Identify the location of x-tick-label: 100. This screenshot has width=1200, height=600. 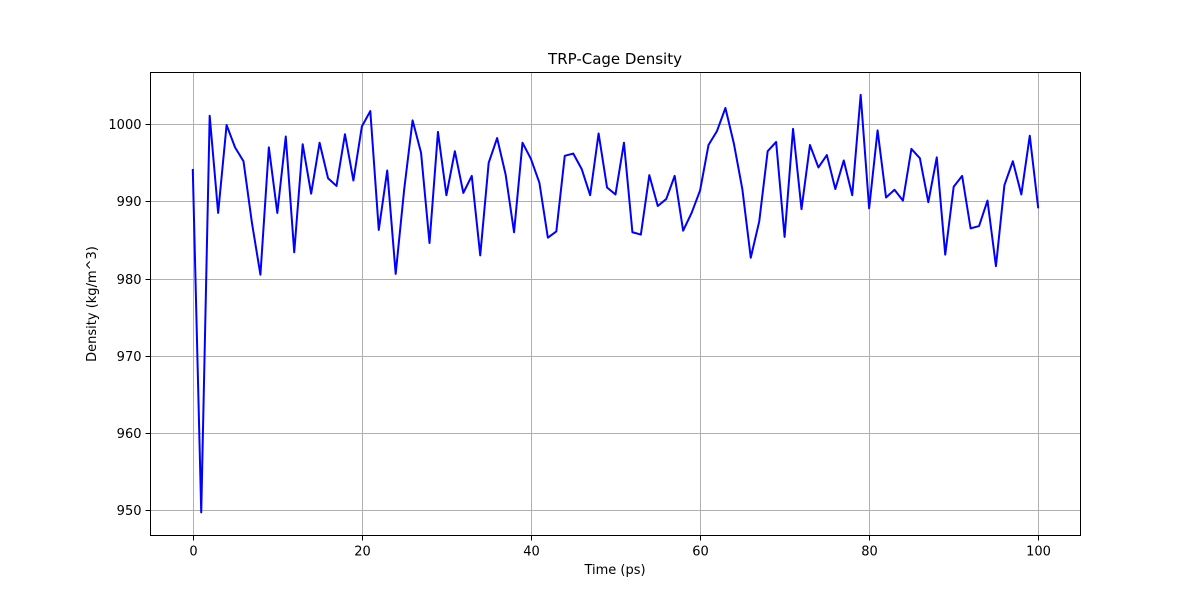
(1038, 552).